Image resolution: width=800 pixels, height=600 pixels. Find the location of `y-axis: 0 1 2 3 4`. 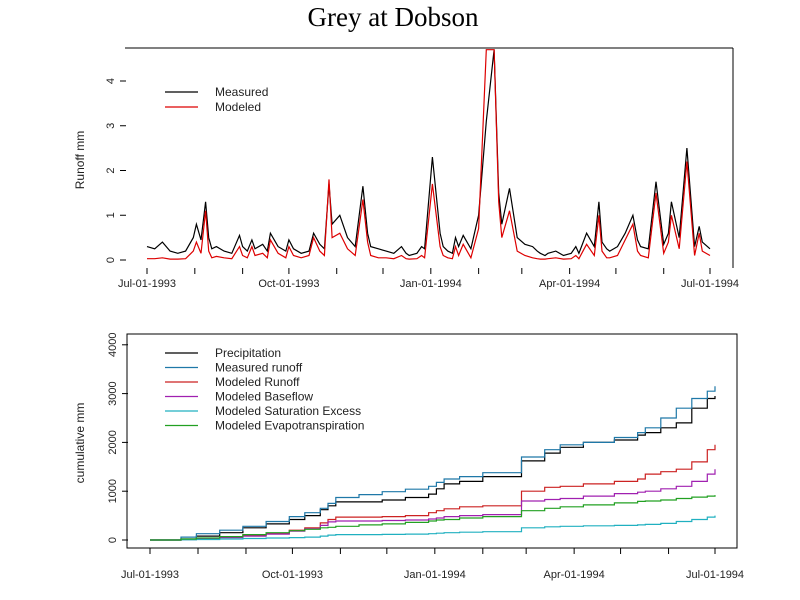

y-axis: 0 1 2 3 4 is located at coordinates (115, 170).